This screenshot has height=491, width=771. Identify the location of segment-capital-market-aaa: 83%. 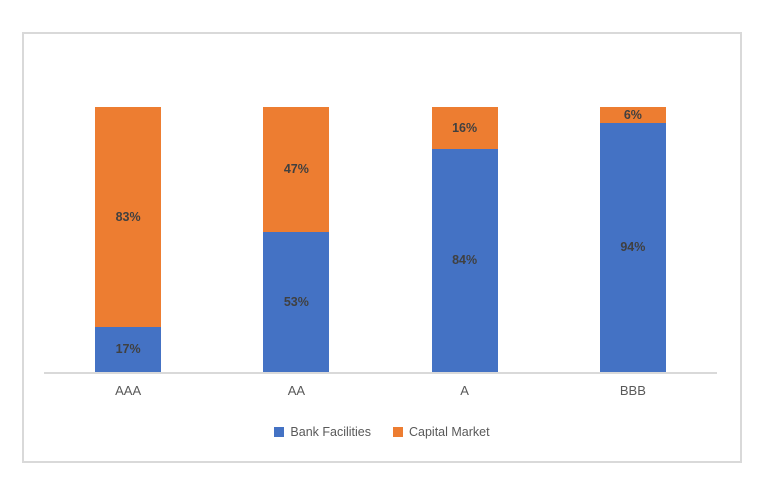
(128, 217).